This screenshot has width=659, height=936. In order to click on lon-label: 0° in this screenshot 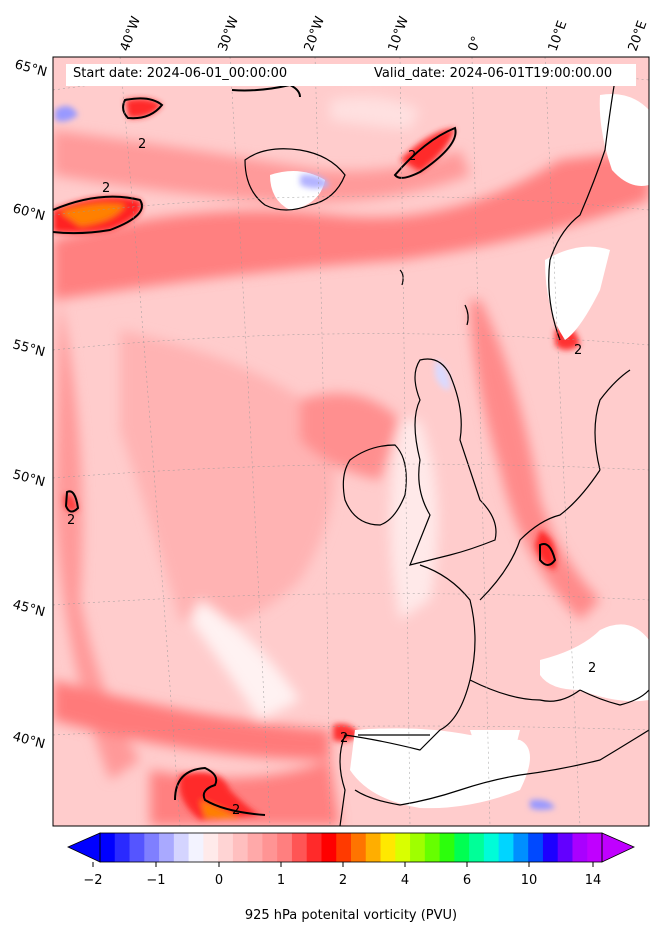, I will do `click(475, 43)`.